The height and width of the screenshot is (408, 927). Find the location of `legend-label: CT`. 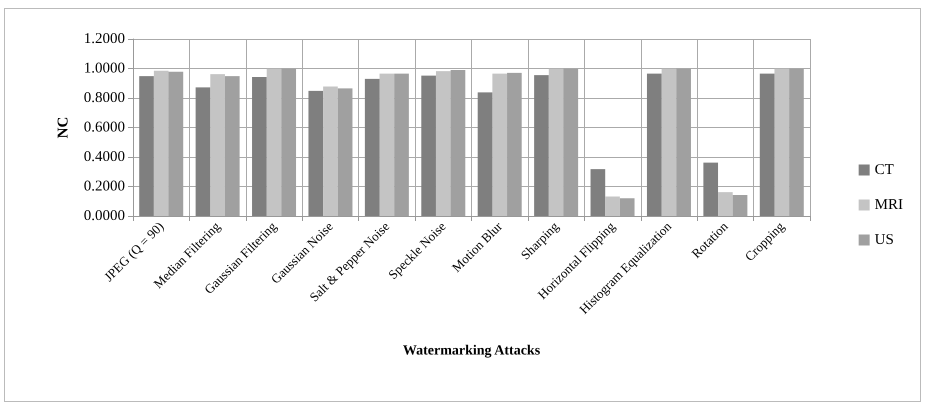

legend-label: CT is located at coordinates (884, 170).